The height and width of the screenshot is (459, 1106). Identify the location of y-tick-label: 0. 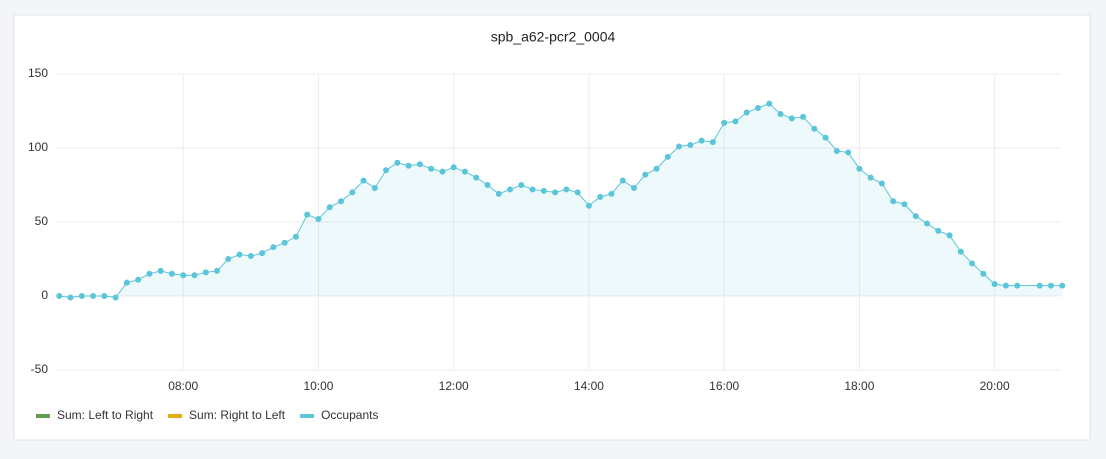
(44, 295).